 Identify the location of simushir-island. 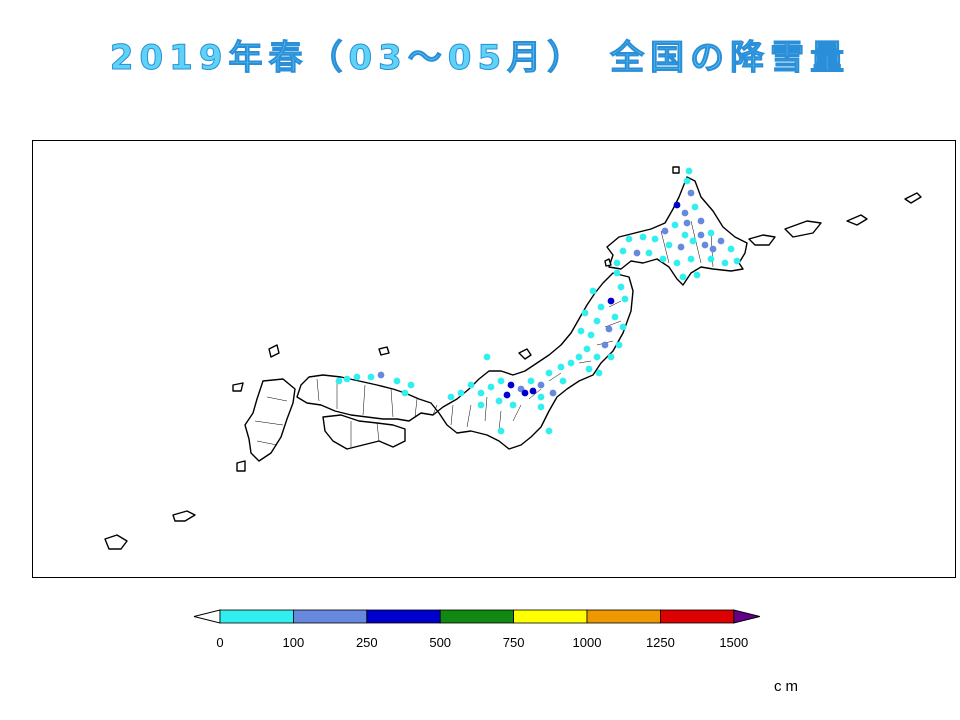
(913, 198).